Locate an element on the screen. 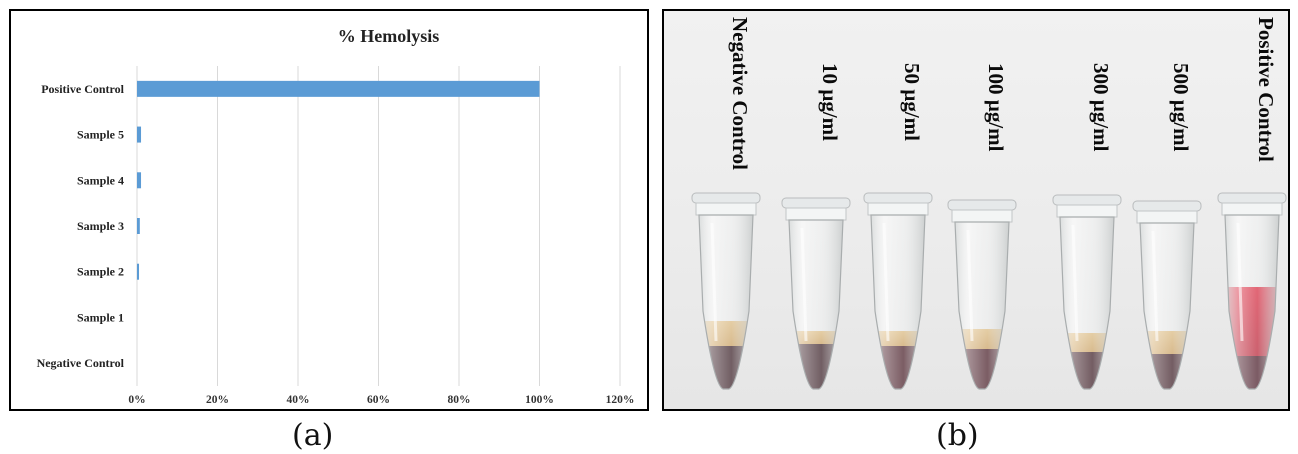 The height and width of the screenshot is (454, 1298). category-label: Sample 1 is located at coordinates (100, 317).